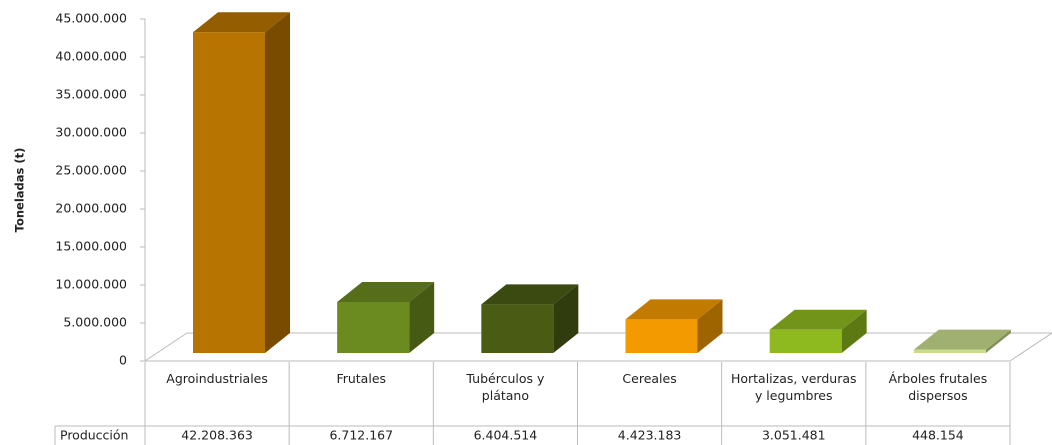 The width and height of the screenshot is (1052, 445). I want to click on x-tick-label: Frutales, so click(361, 378).